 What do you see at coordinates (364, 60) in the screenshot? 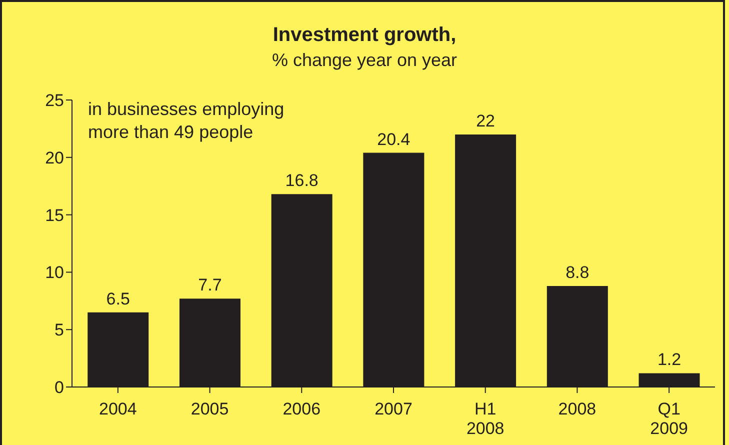
I see `chart-subtitle: % change year on year` at bounding box center [364, 60].